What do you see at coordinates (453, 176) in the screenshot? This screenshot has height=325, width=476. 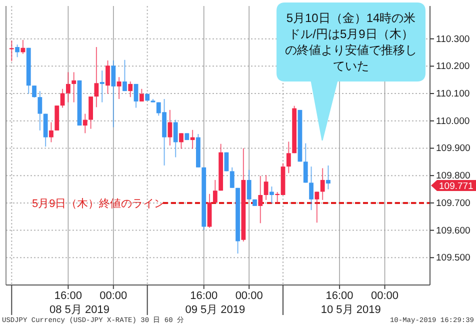 I see `y-tick-label: 109.800` at bounding box center [453, 176].